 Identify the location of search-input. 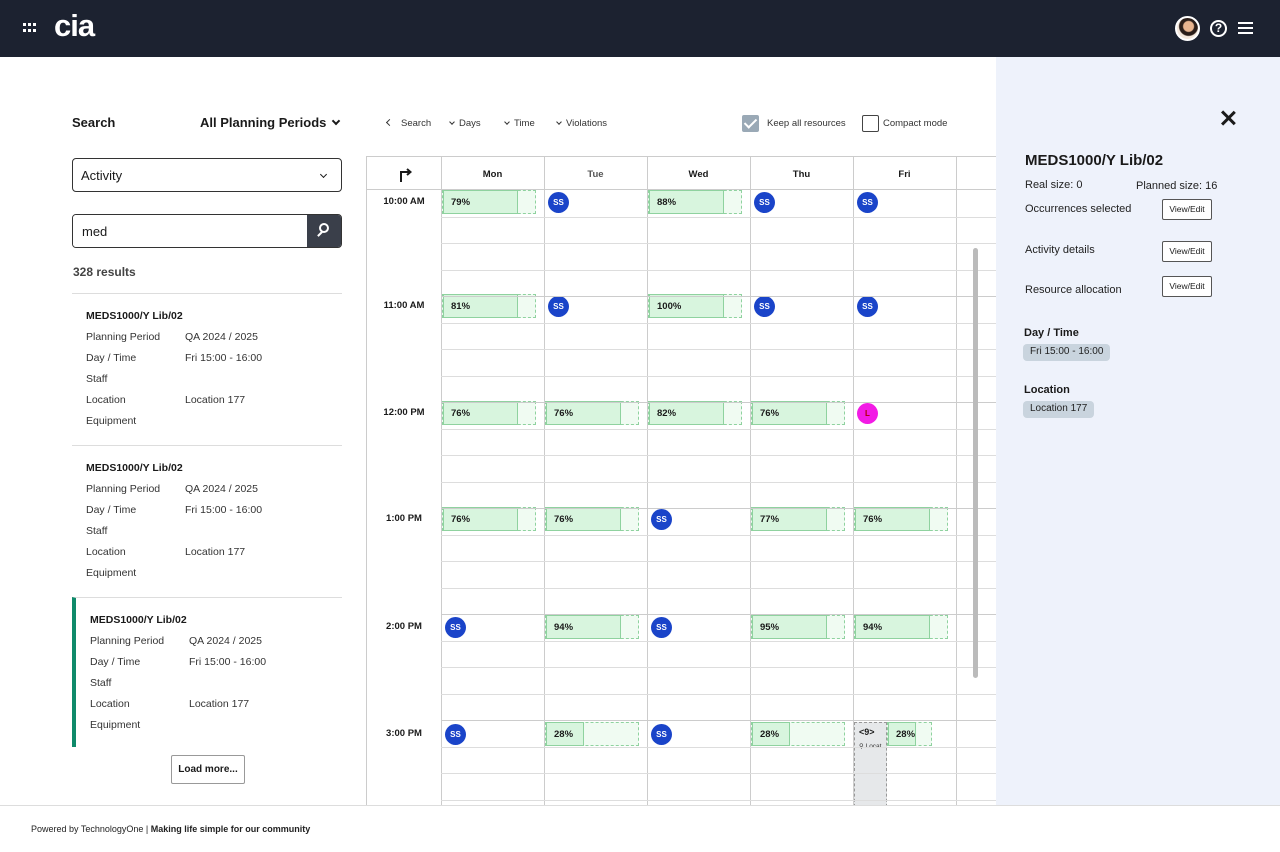
(191, 231).